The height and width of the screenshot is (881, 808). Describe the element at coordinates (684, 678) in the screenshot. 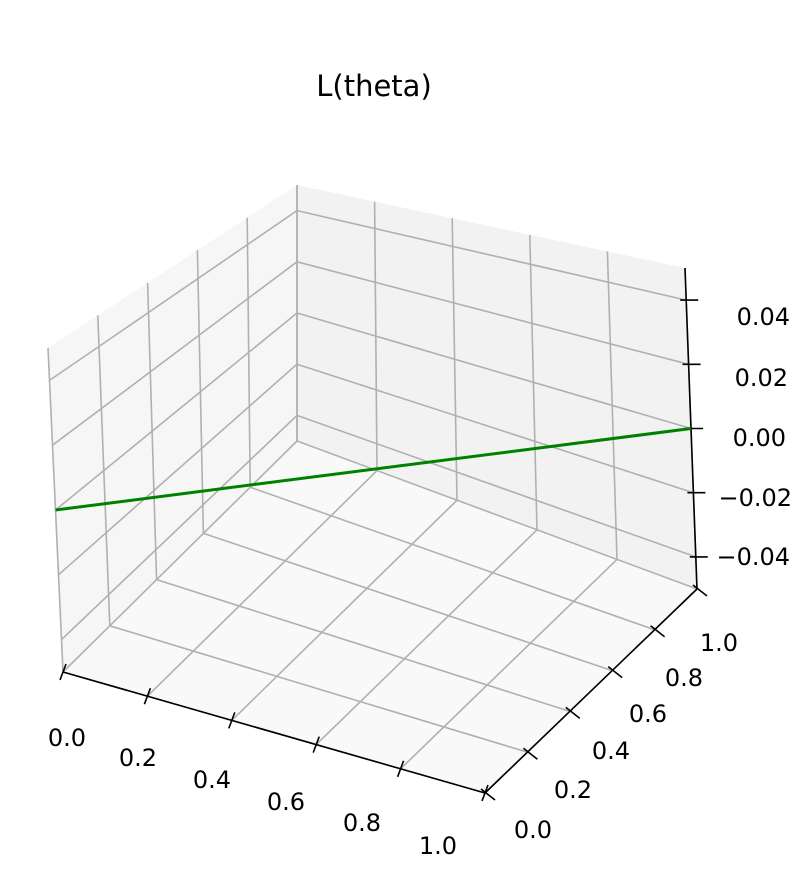

I see `y-tick-label: 0.8` at that location.